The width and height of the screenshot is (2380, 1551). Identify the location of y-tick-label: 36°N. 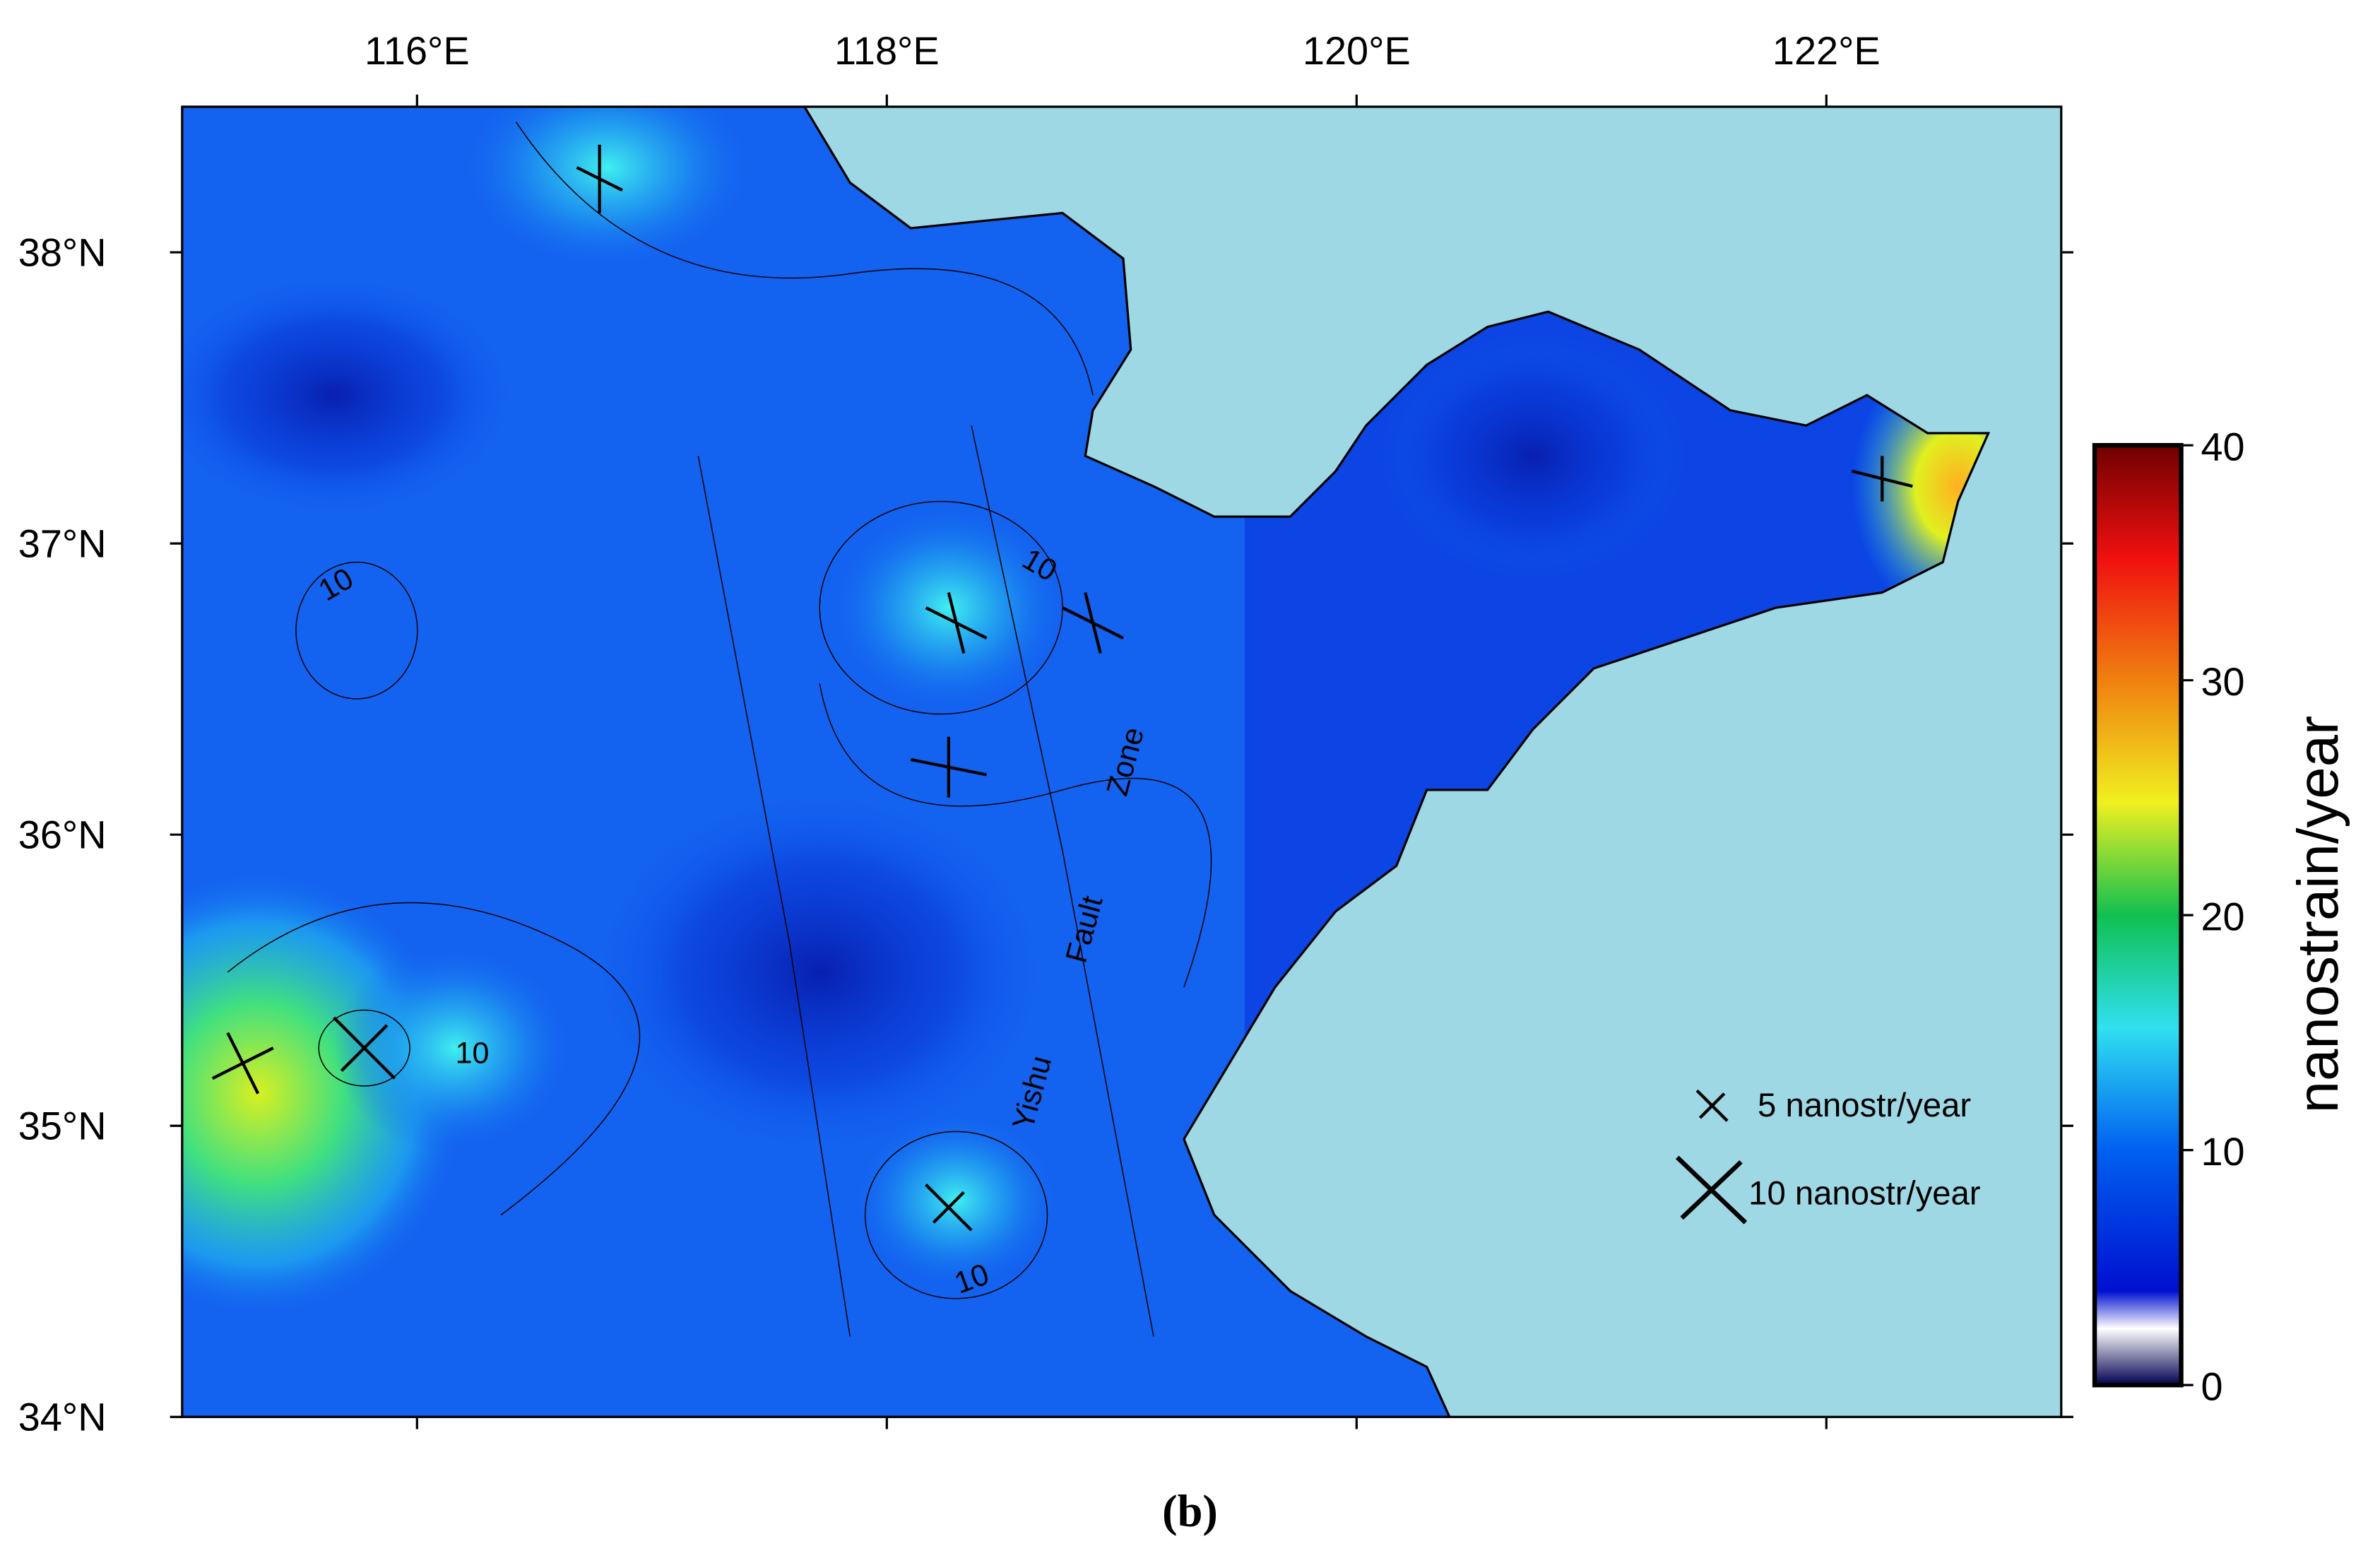
(63, 835).